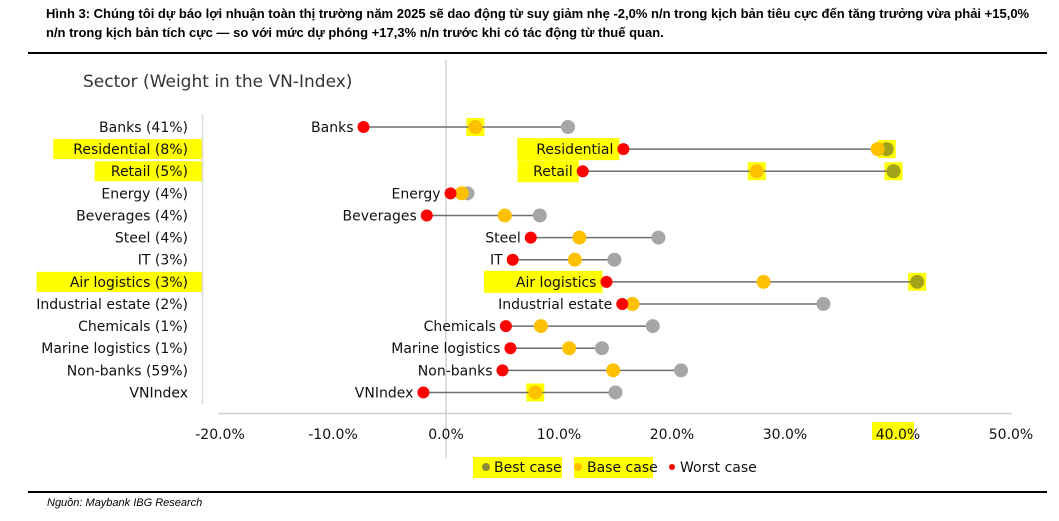 The height and width of the screenshot is (521, 1059). What do you see at coordinates (158, 393) in the screenshot?
I see `category-label: VNIndex` at bounding box center [158, 393].